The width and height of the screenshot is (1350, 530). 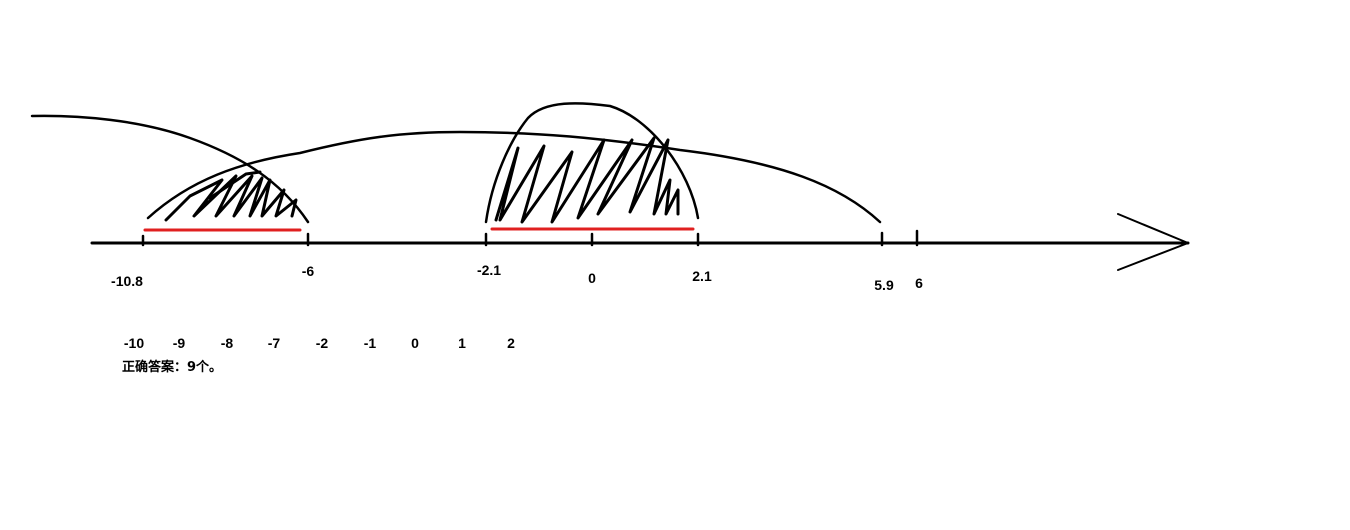 What do you see at coordinates (172, 367) in the screenshot?
I see `answer-text: 正确答案：9个。` at bounding box center [172, 367].